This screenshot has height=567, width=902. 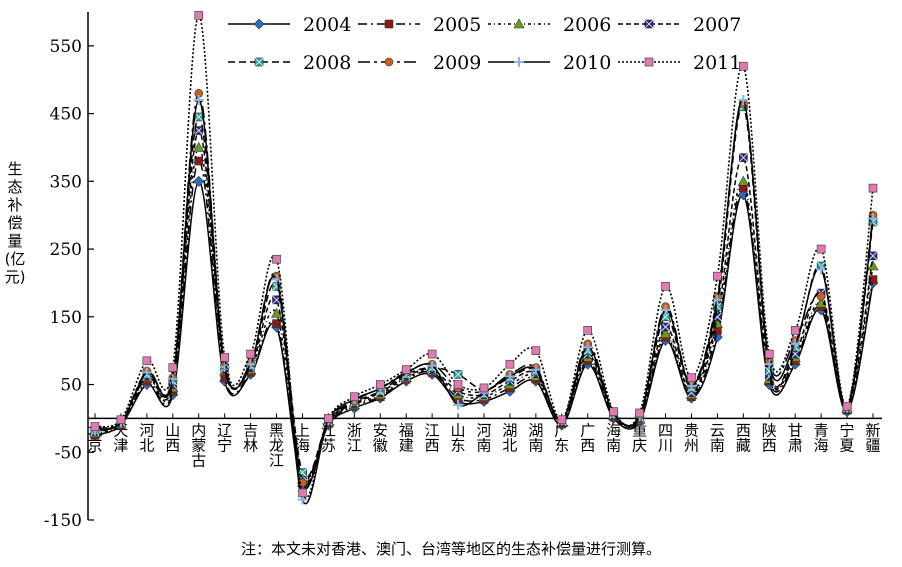 I want to click on legend-item-2007: 2007, so click(x=679, y=25).